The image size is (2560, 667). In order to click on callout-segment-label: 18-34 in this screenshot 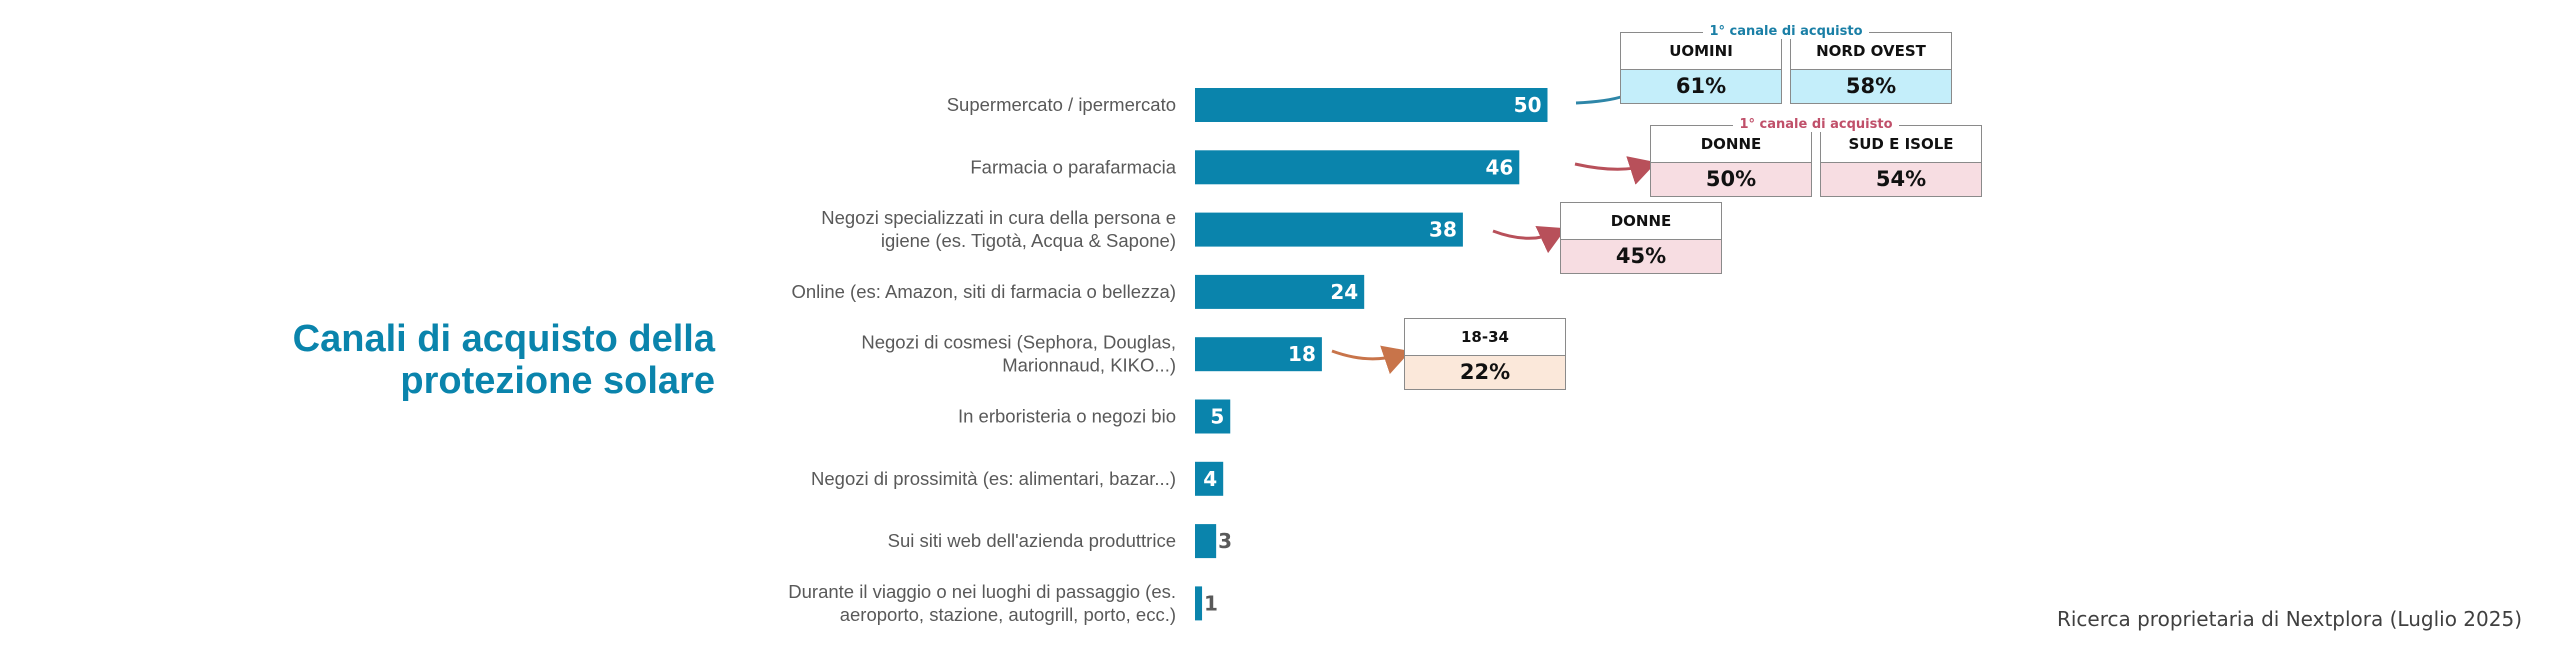, I will do `click(1485, 337)`.